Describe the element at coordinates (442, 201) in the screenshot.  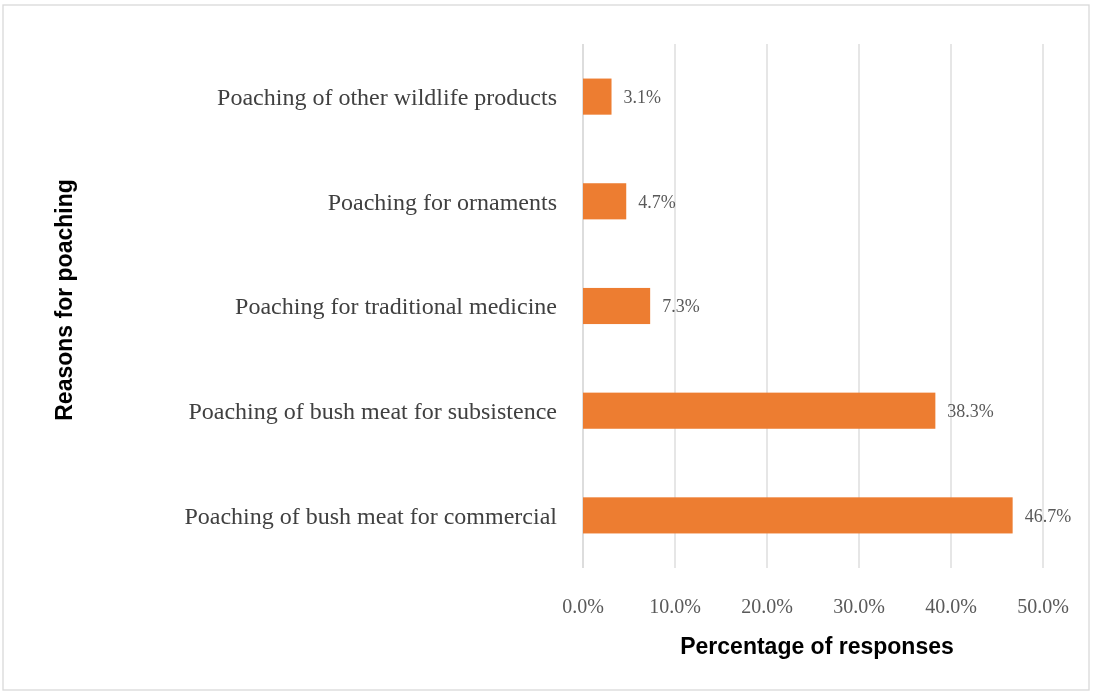
I see `y-tick-label: Poaching for ornaments` at that location.